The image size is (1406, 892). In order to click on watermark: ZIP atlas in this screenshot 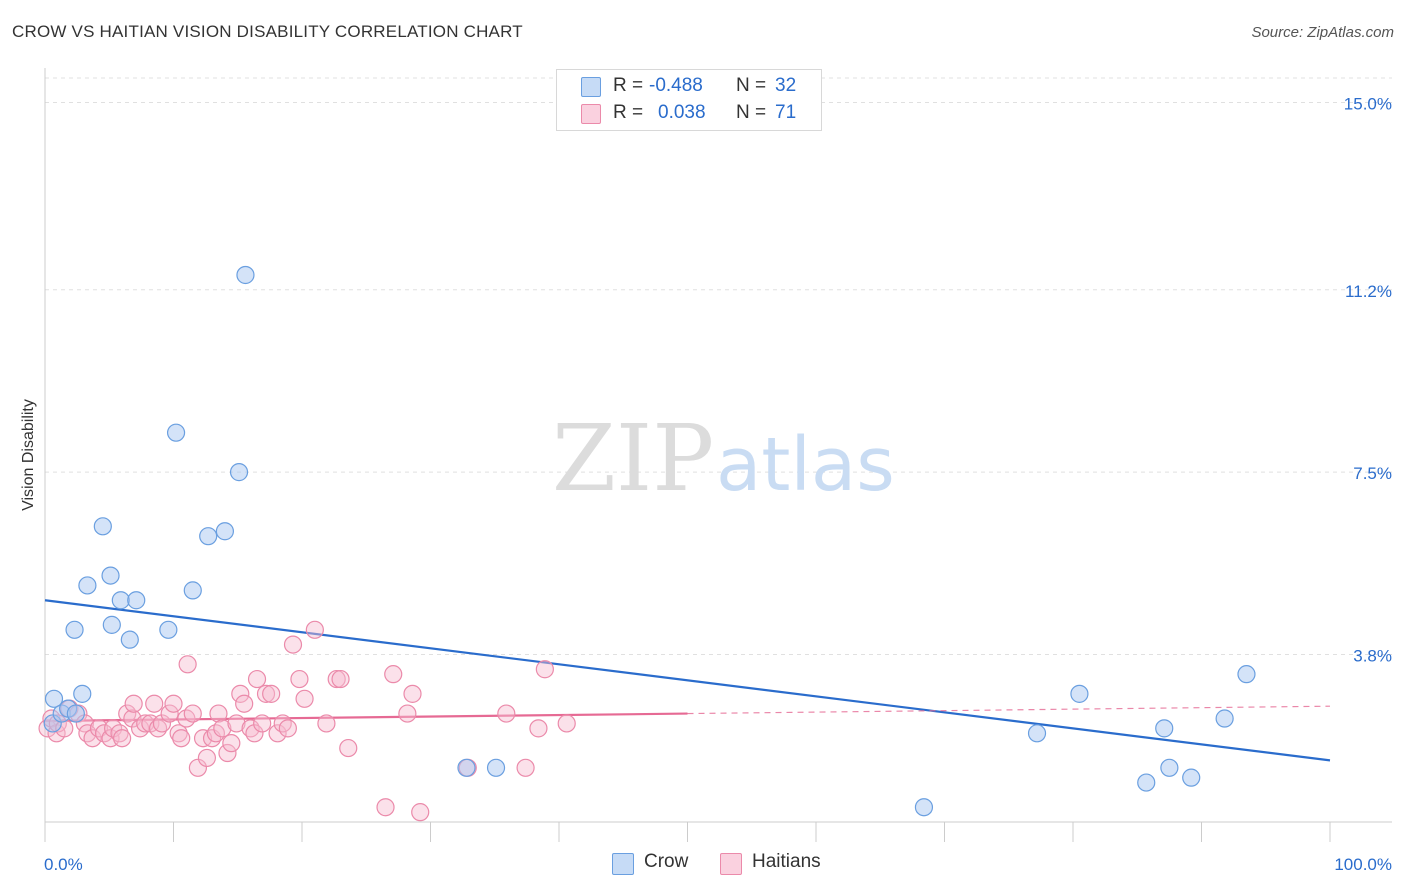, I will do `click(723, 458)`.